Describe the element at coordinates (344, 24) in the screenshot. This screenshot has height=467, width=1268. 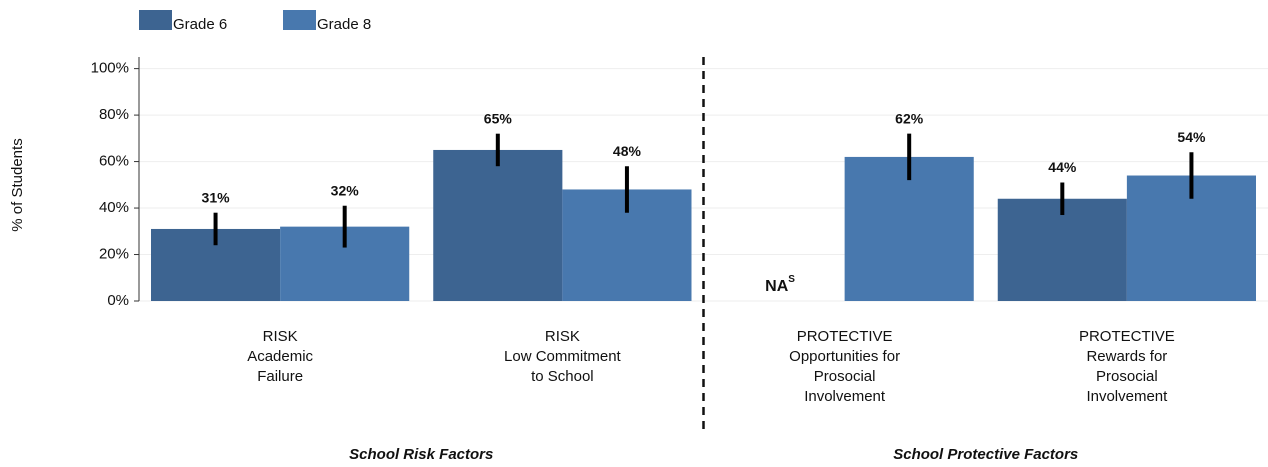
I see `legend-label: Grade 8` at that location.